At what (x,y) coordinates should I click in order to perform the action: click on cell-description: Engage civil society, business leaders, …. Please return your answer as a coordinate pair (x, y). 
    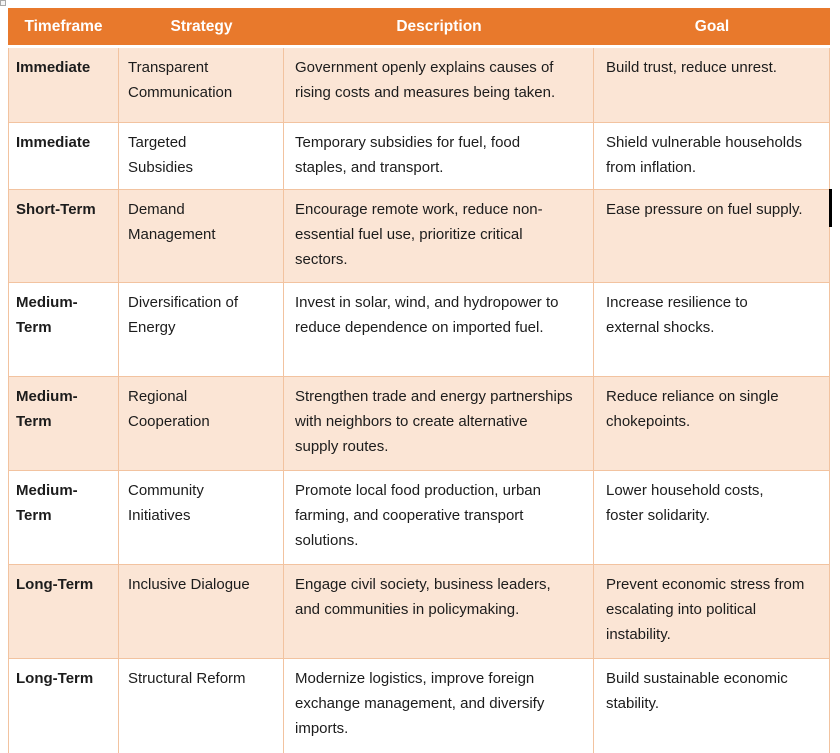
    Looking at the image, I should click on (439, 612).